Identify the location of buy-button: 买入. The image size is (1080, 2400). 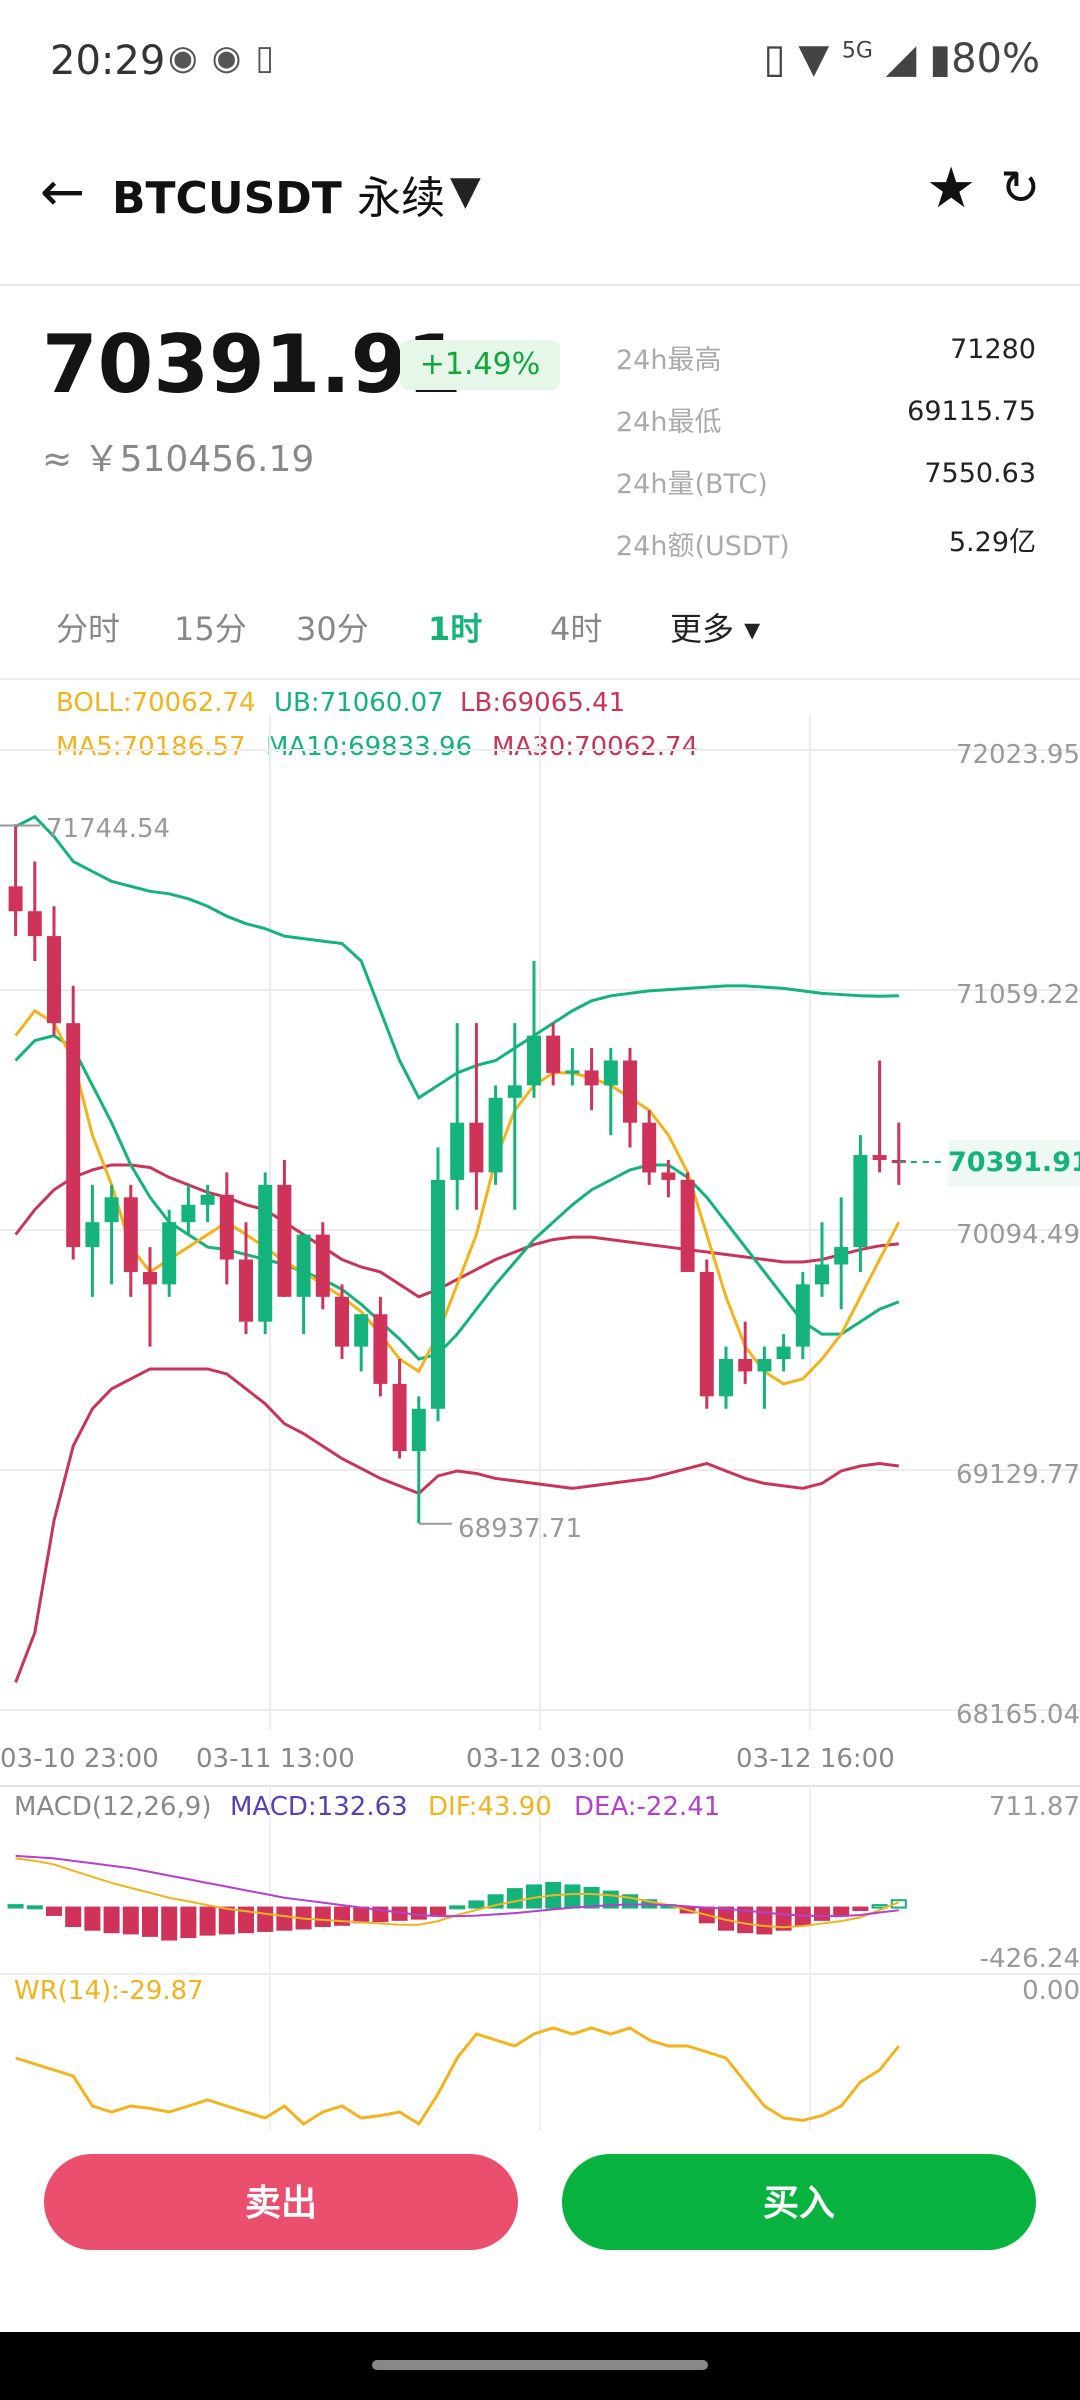
(799, 2202).